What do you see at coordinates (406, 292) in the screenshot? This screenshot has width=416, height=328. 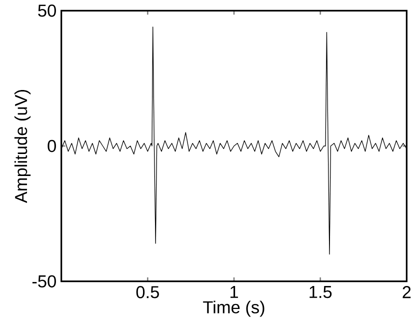 I see `x-tick-label: 2` at bounding box center [406, 292].